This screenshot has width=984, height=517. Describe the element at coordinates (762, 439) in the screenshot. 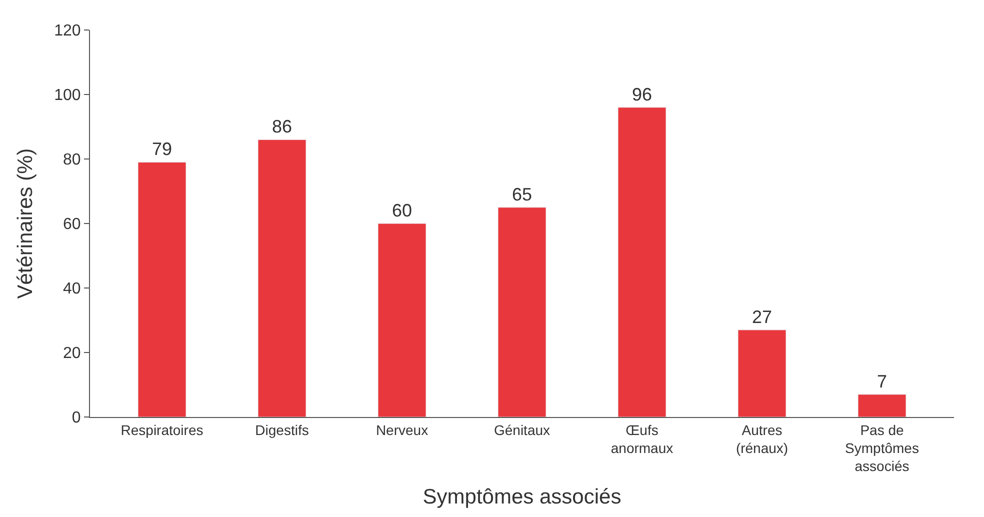

I see `x-tick-label: Autres (rénaux)` at that location.